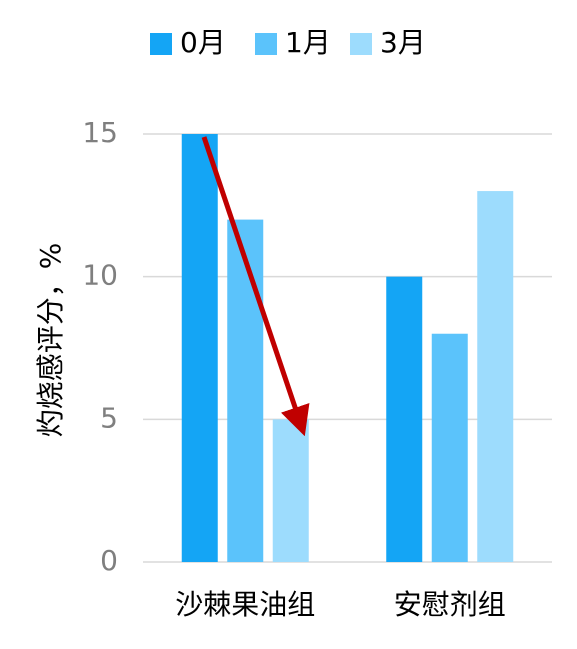 The width and height of the screenshot is (577, 649). Describe the element at coordinates (50, 340) in the screenshot. I see `y-axis-label: 灼烧感评分，%` at that location.